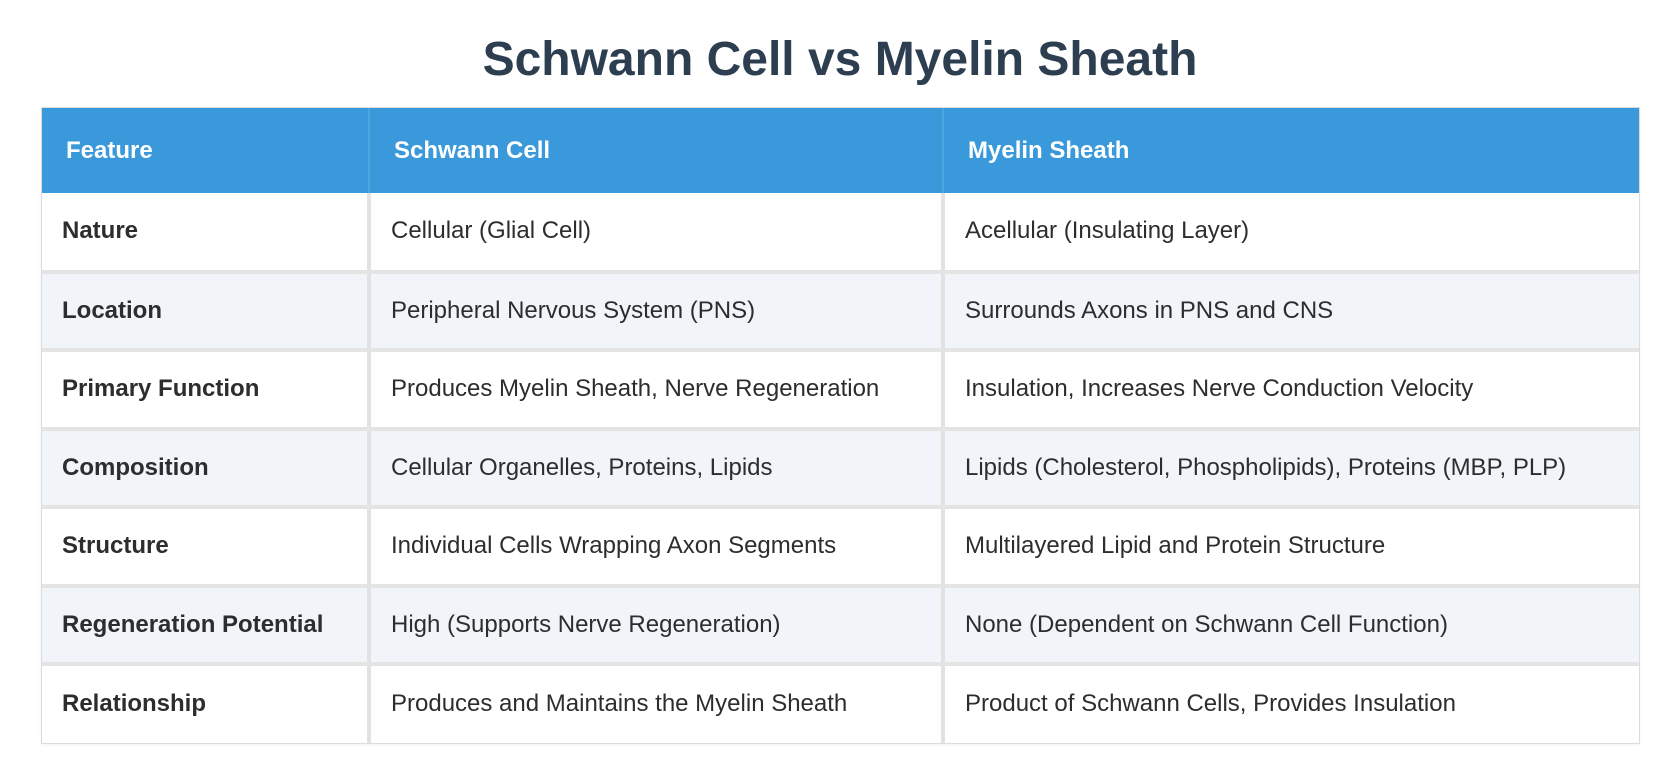  Describe the element at coordinates (657, 703) in the screenshot. I see `schwann-cell-cell: Produces and Maintains the Myelin Sheath` at that location.